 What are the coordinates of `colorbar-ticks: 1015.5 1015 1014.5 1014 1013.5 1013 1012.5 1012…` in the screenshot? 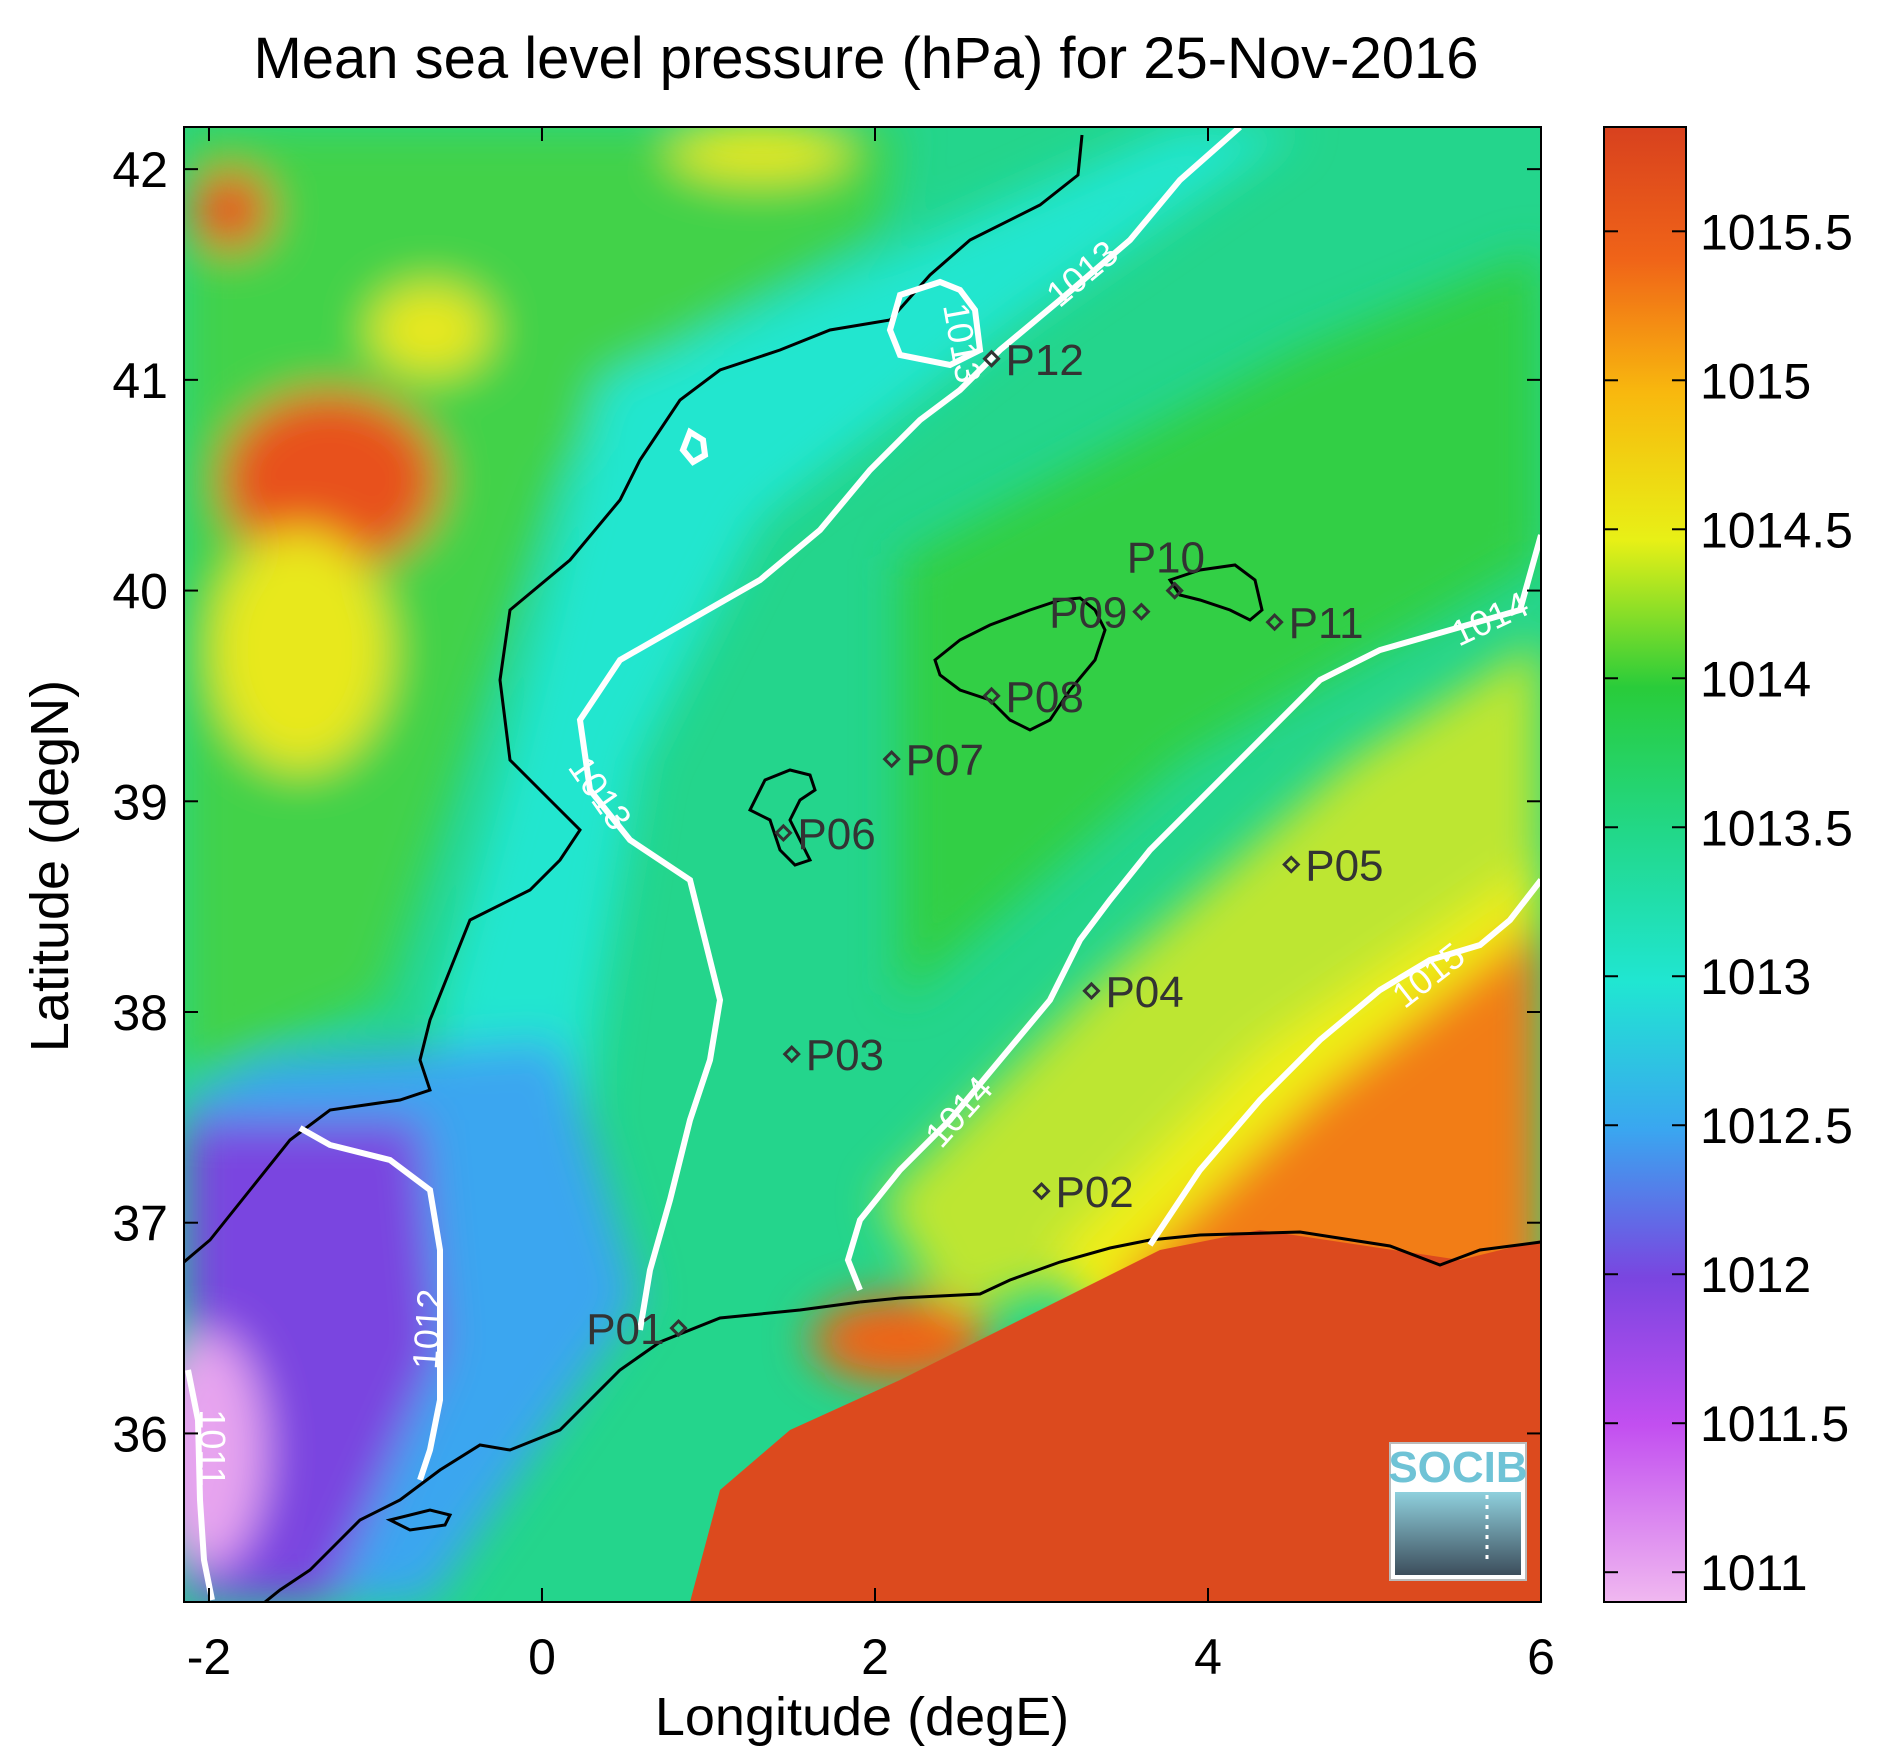 It's located at (1728, 902).